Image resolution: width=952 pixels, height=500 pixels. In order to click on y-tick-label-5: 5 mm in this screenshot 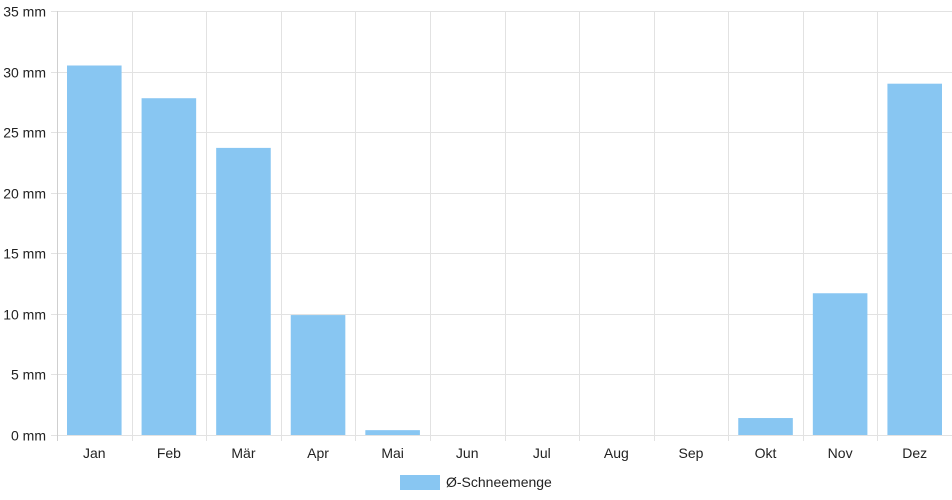, I will do `click(28, 375)`.